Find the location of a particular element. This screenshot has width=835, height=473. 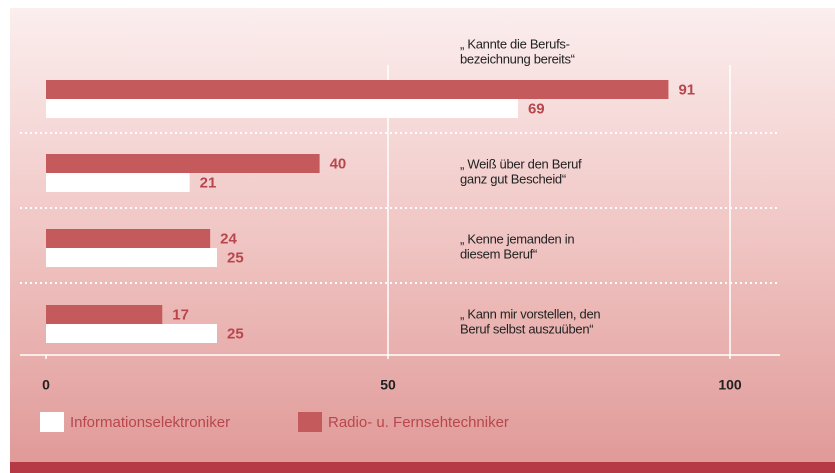

category-label: Beruf selbst auszuüben“ is located at coordinates (526, 328).